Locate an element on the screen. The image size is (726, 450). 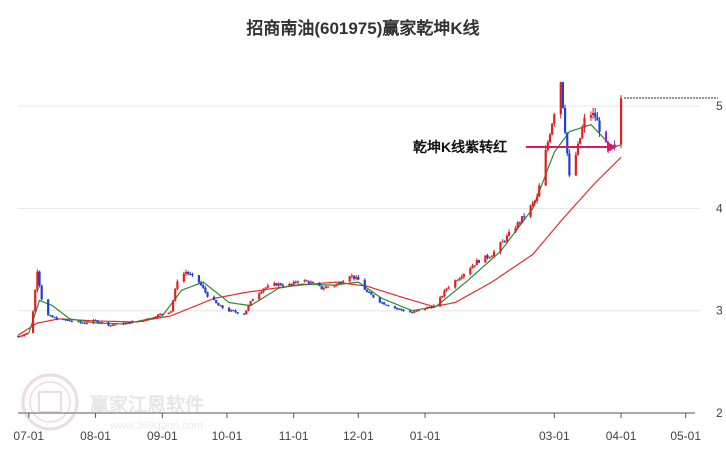
x-tick-label: 04-01 is located at coordinates (621, 436).